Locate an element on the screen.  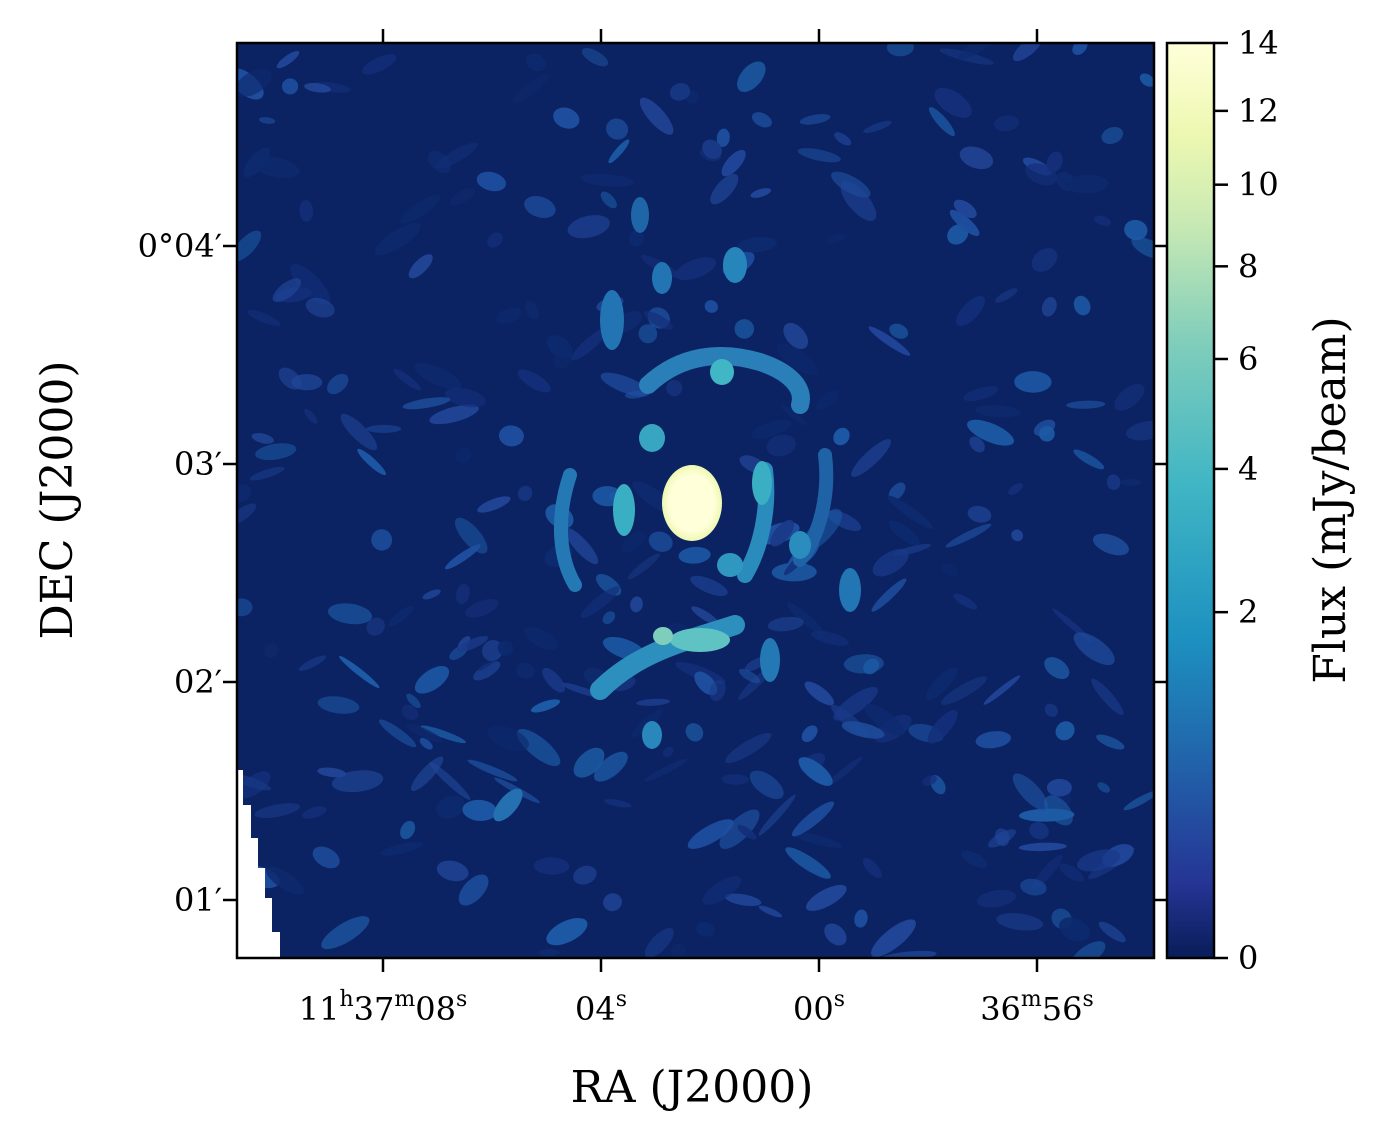
y-tick-label: 02′ is located at coordinates (198, 682).